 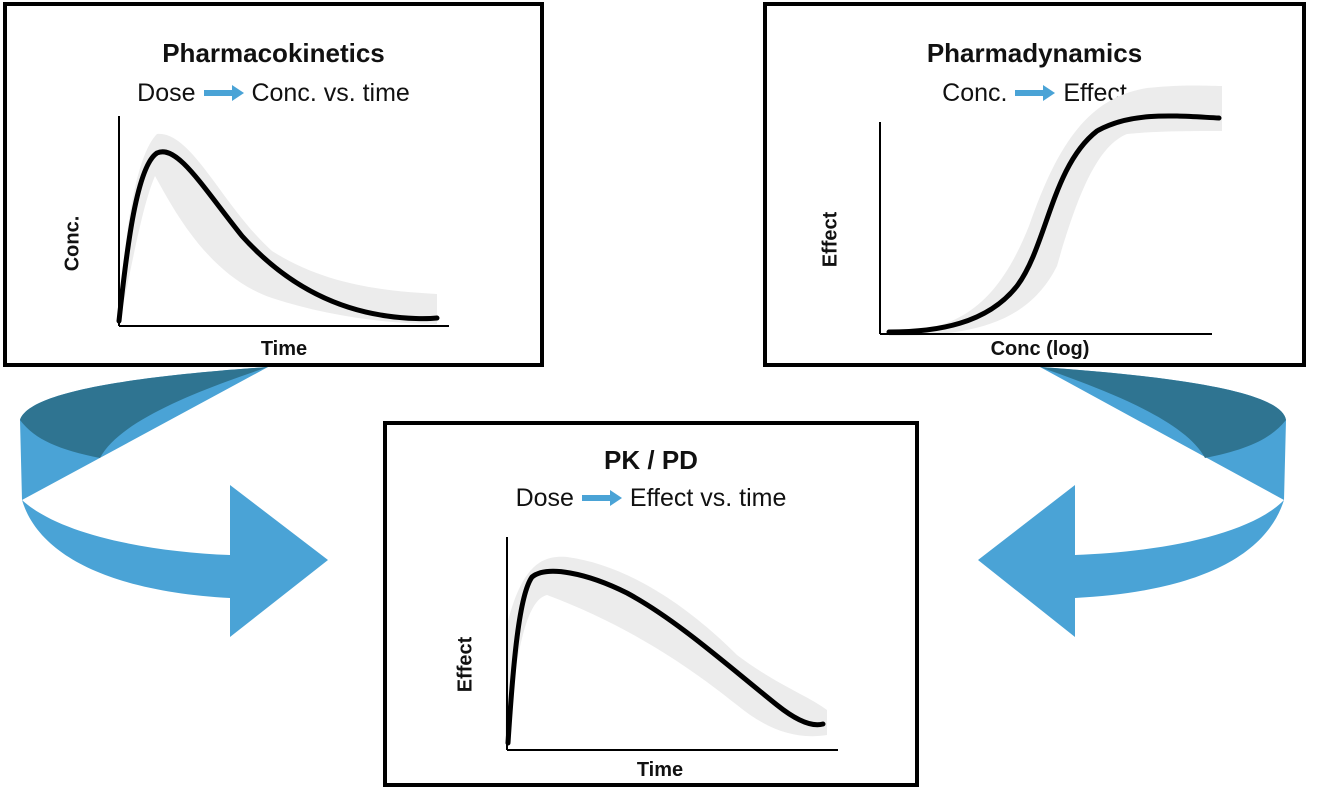 I want to click on pd-plot, so click(x=1050, y=210).